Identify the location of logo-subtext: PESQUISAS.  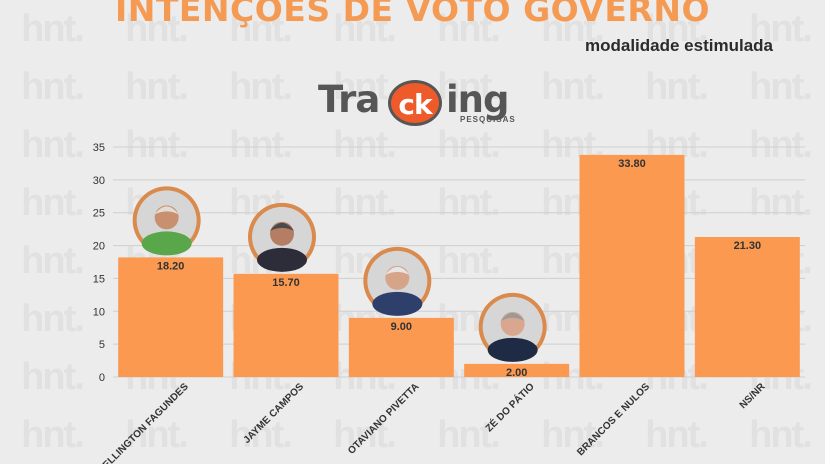
(488, 119).